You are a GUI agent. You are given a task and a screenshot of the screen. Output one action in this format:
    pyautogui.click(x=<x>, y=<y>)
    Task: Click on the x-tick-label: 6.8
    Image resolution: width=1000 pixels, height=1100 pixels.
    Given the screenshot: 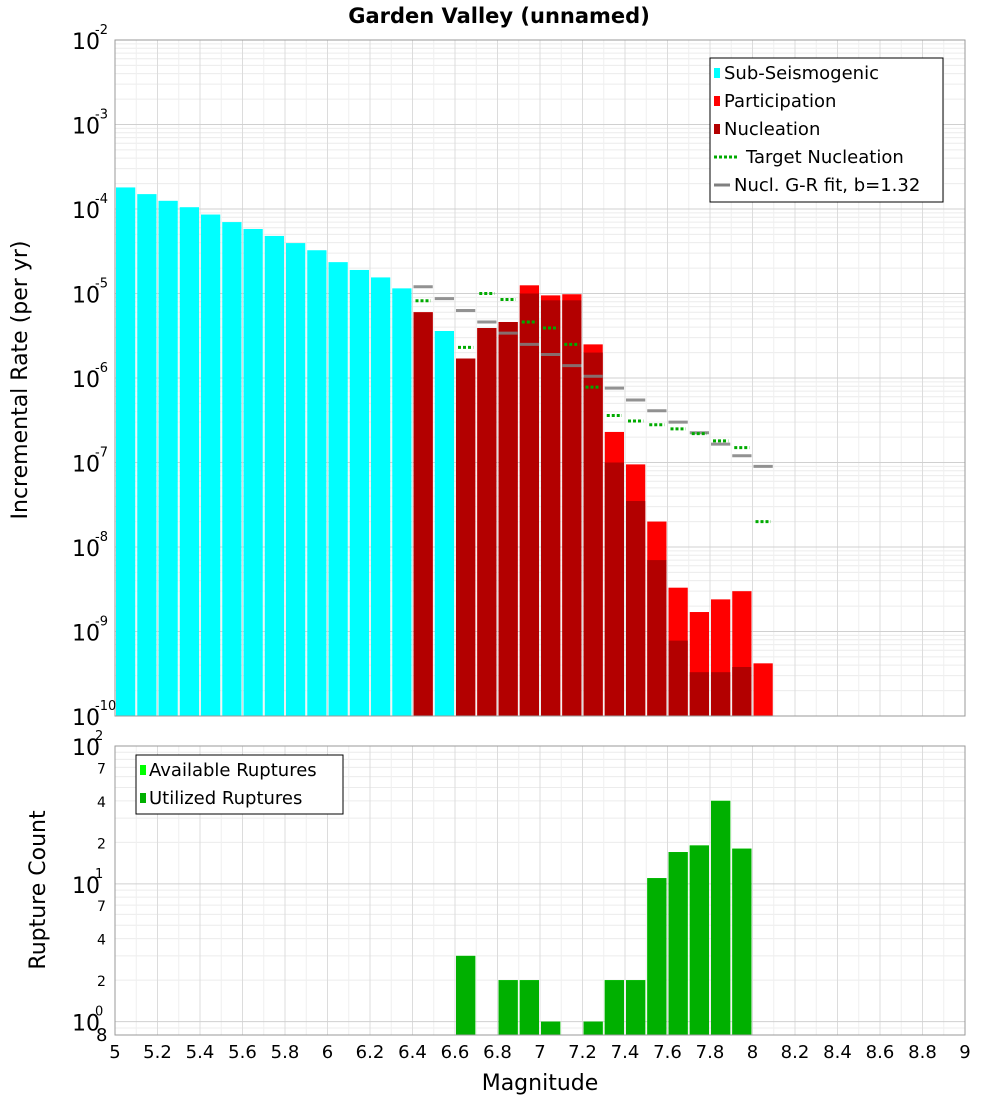 What is the action you would take?
    pyautogui.click(x=497, y=1052)
    